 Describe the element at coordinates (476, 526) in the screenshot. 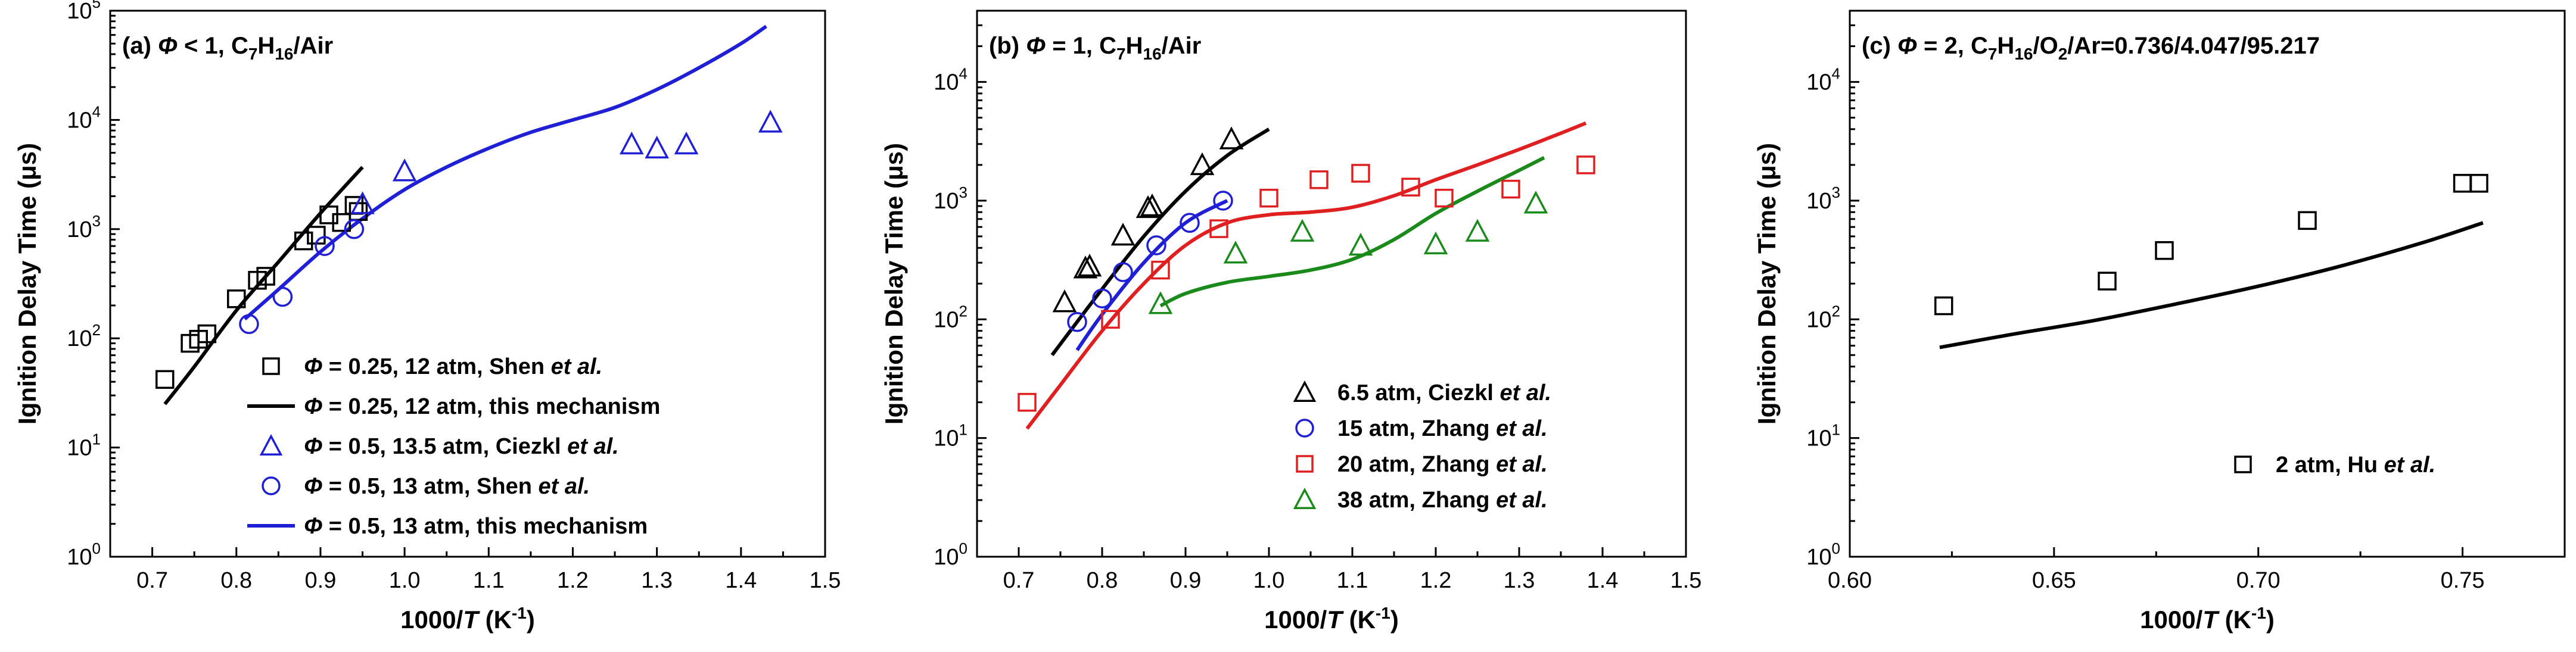

I see `legend-entry: Φ = 0.5, 13 atm, this mechanism` at that location.